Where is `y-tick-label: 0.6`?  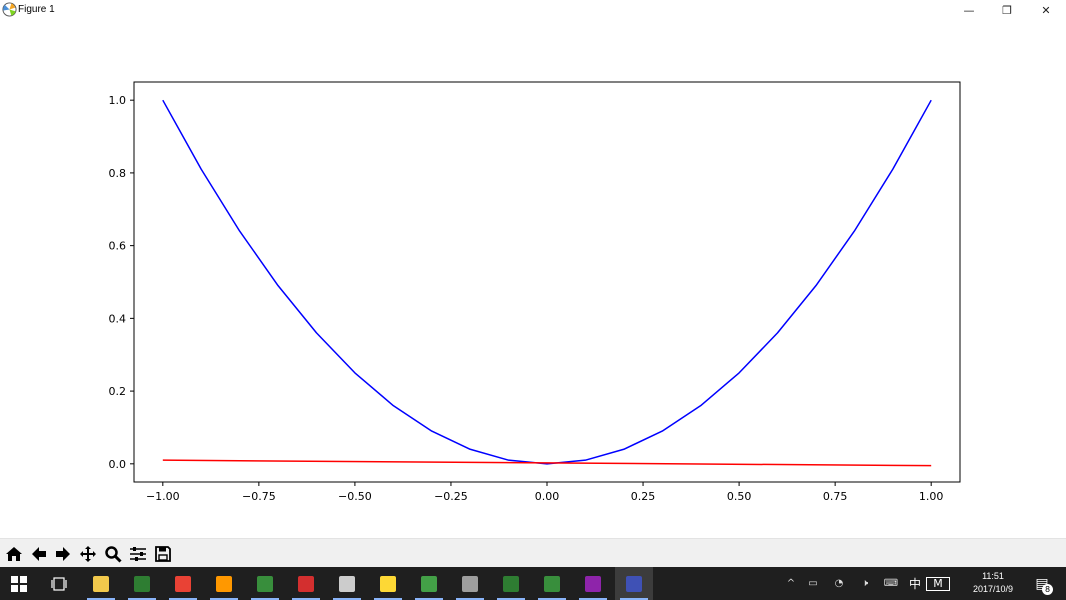 y-tick-label: 0.6 is located at coordinates (118, 246).